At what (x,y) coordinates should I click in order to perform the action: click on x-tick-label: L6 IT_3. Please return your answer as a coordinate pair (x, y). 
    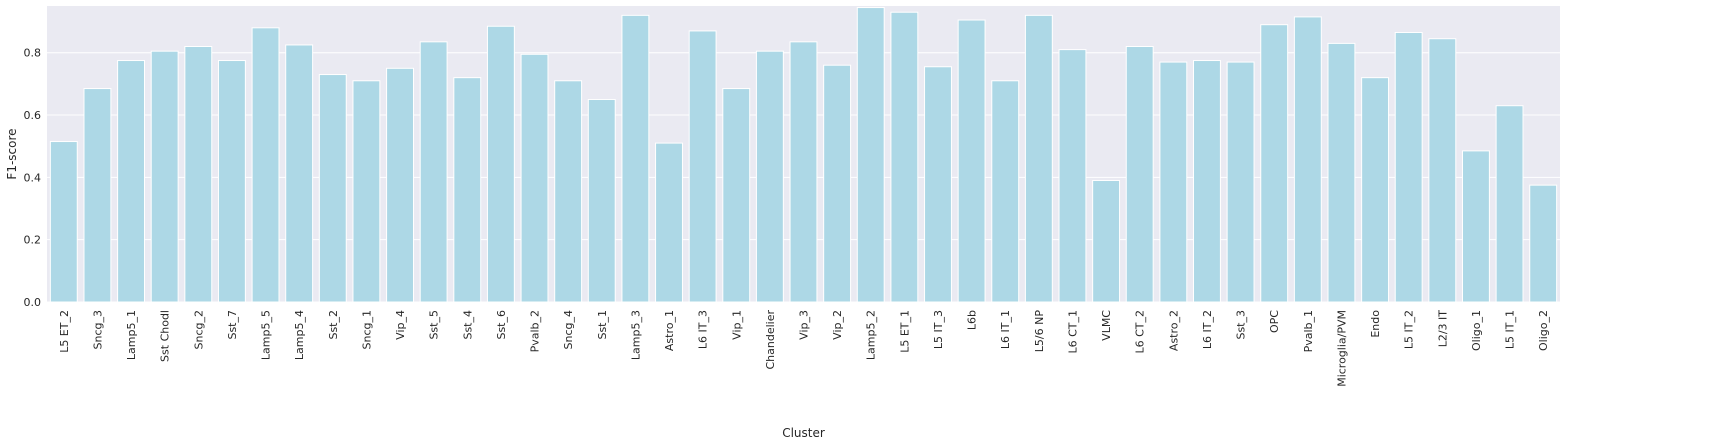
    Looking at the image, I should click on (703, 329).